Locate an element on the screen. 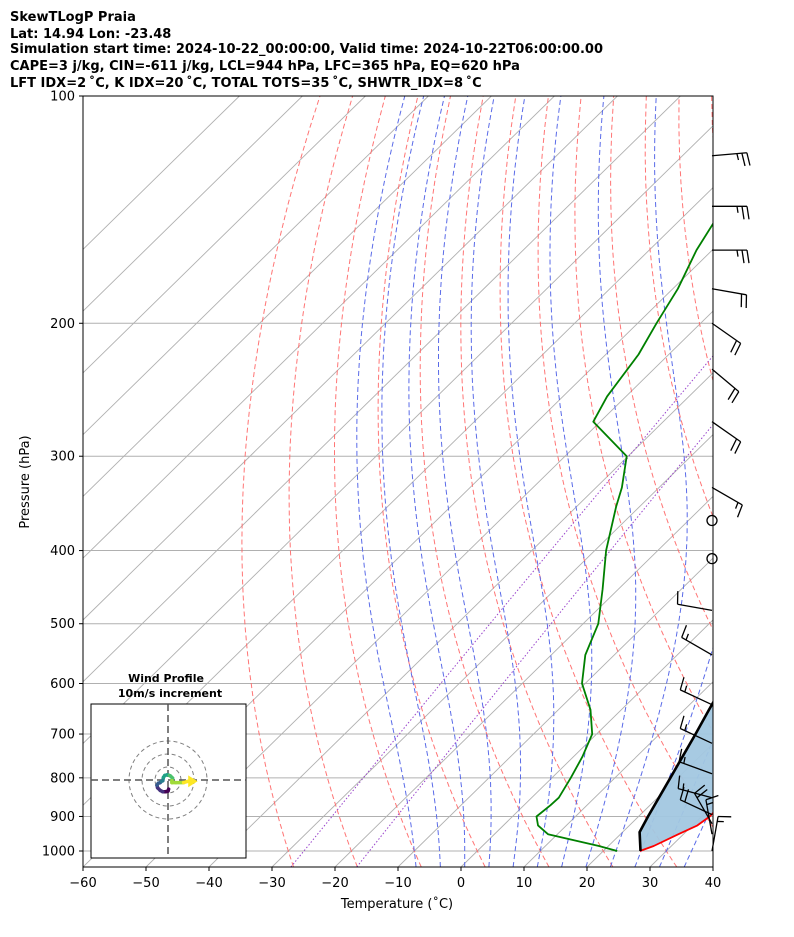  y-tick-label: 1000 is located at coordinates (58, 852).